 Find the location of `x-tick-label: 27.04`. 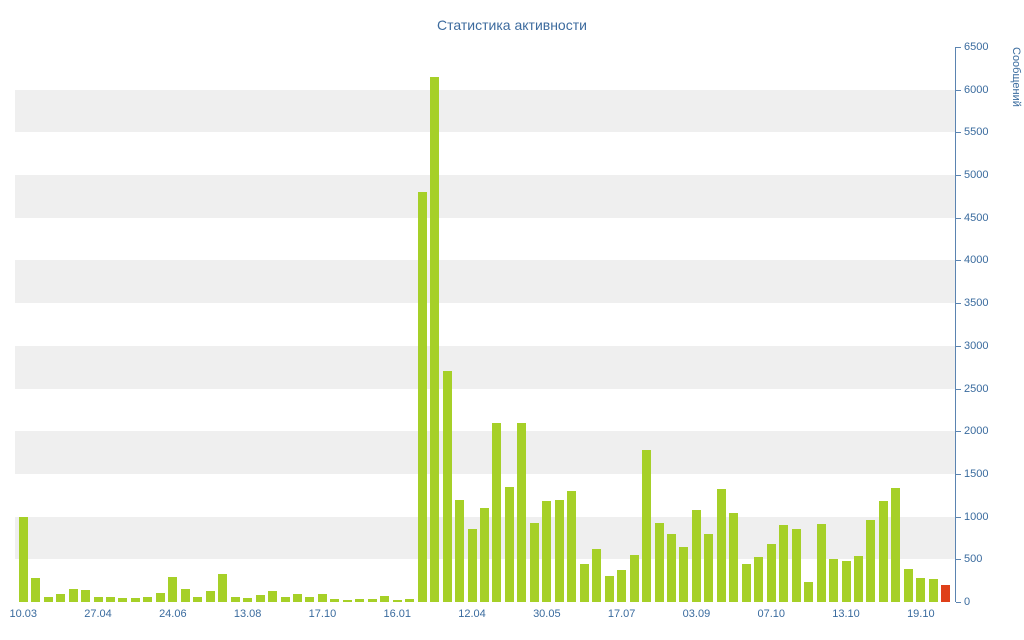

x-tick-label: 27.04 is located at coordinates (98, 614).